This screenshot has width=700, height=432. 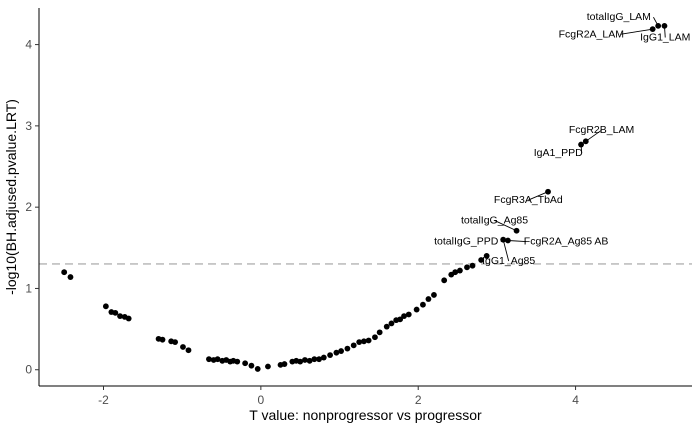 I want to click on y-tick-label: 3, so click(x=28, y=126).